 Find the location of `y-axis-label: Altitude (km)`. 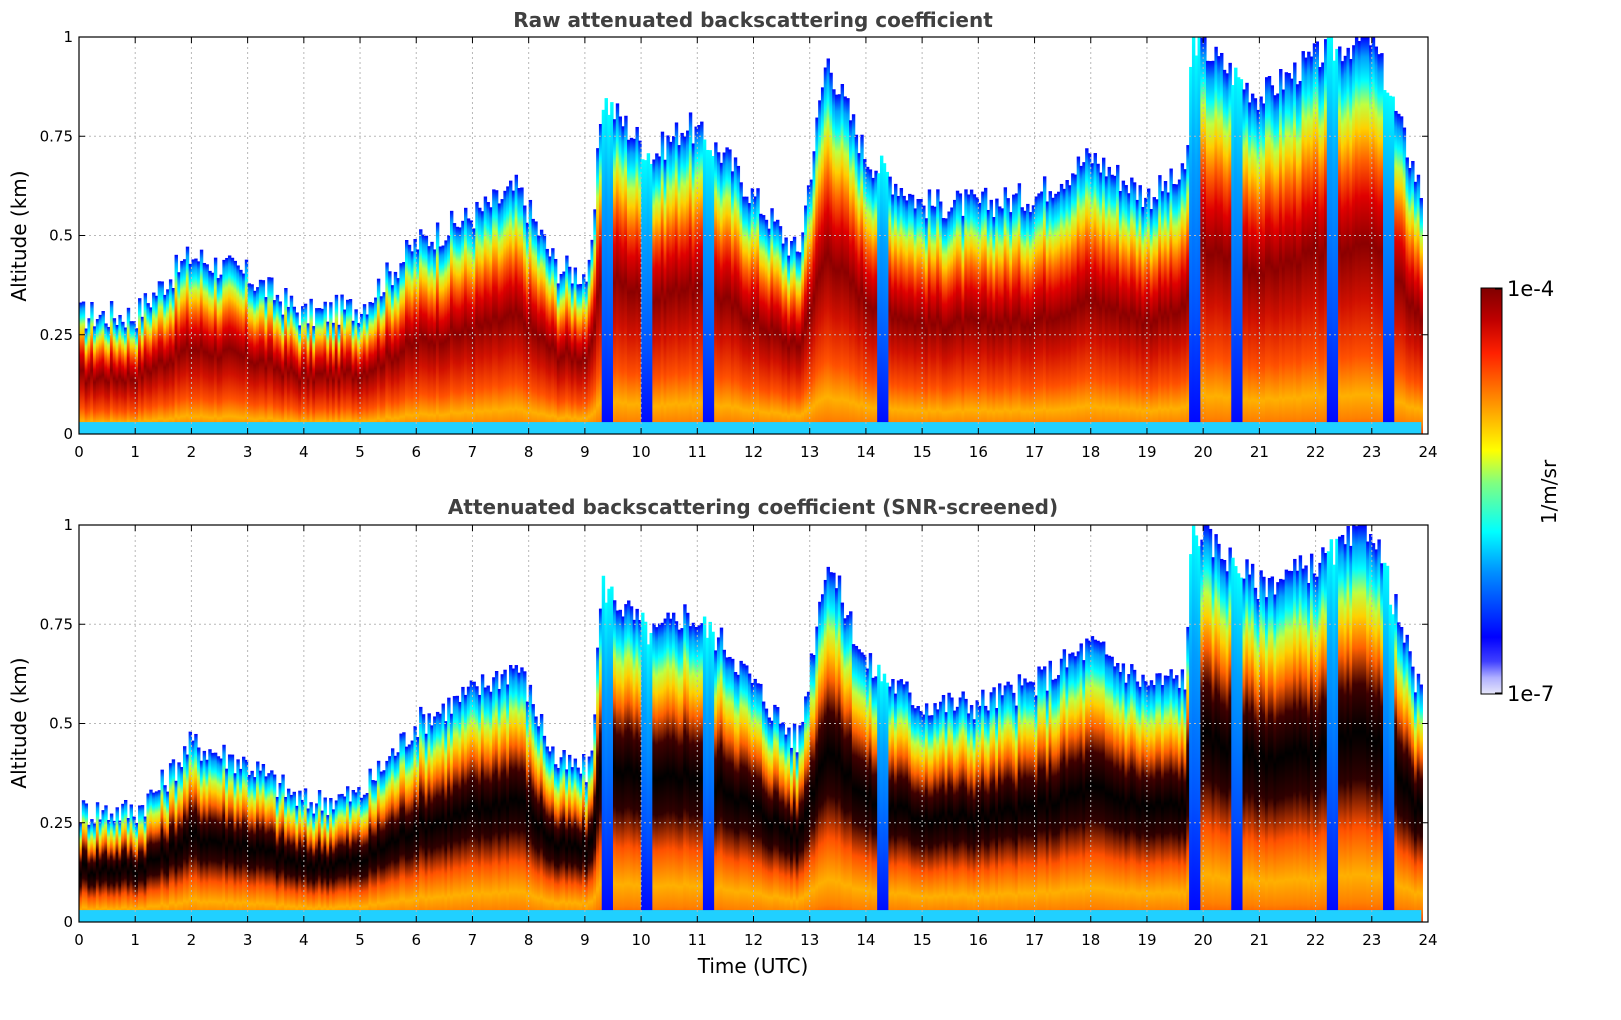

y-axis-label: Altitude (km) is located at coordinates (19, 235).